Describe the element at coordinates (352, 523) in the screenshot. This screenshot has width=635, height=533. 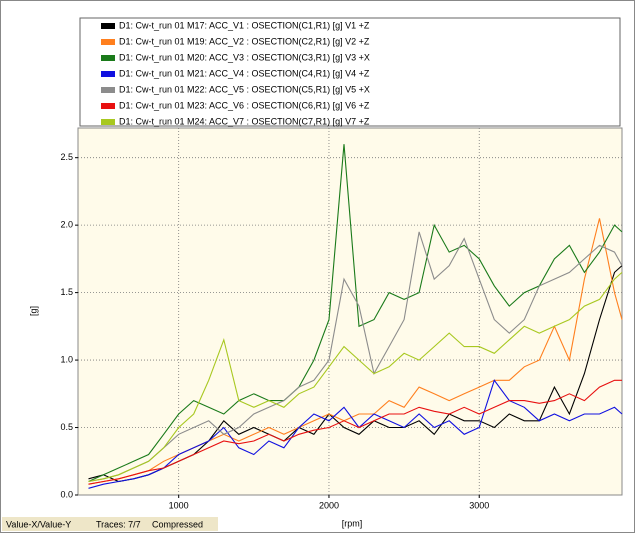
I see `x-axis-label: [rpm]` at that location.